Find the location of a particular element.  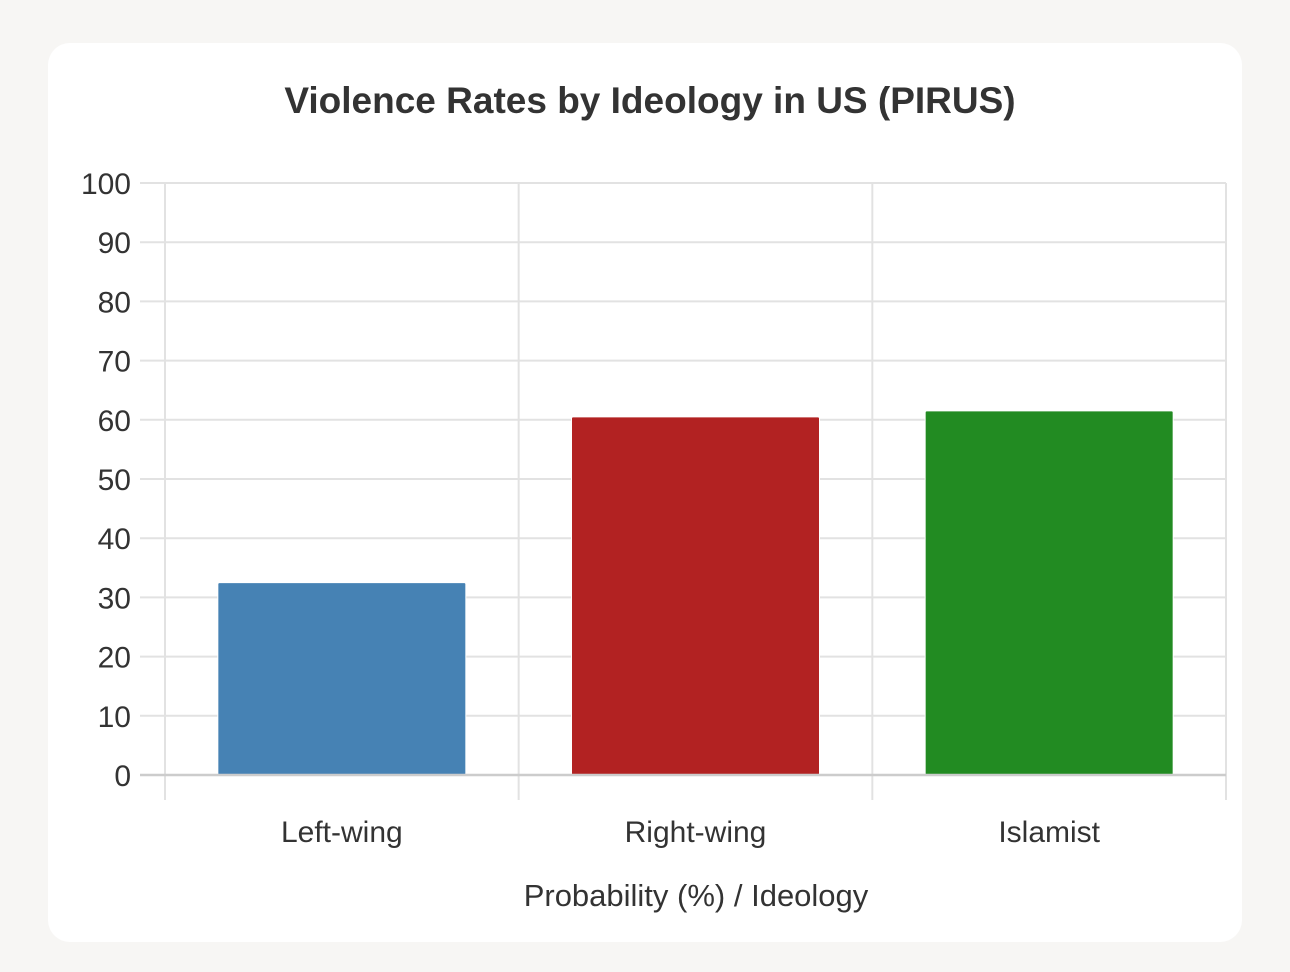

y-tick-label: 70 is located at coordinates (114, 362).